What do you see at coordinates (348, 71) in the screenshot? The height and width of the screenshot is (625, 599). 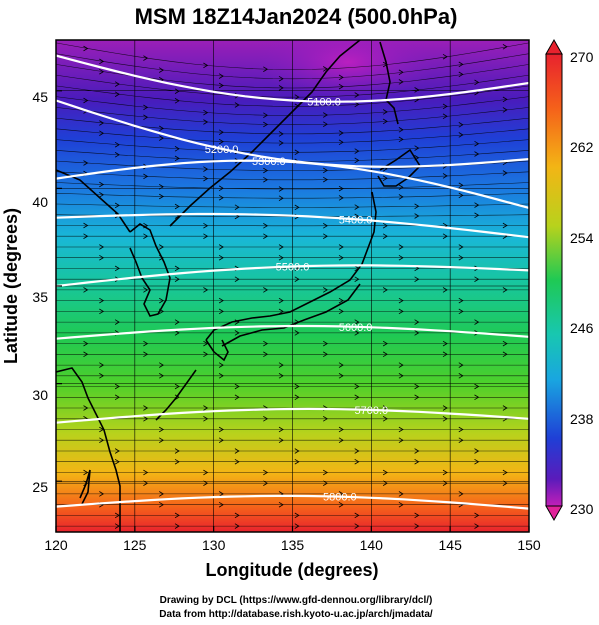 I see `cold-core` at bounding box center [348, 71].